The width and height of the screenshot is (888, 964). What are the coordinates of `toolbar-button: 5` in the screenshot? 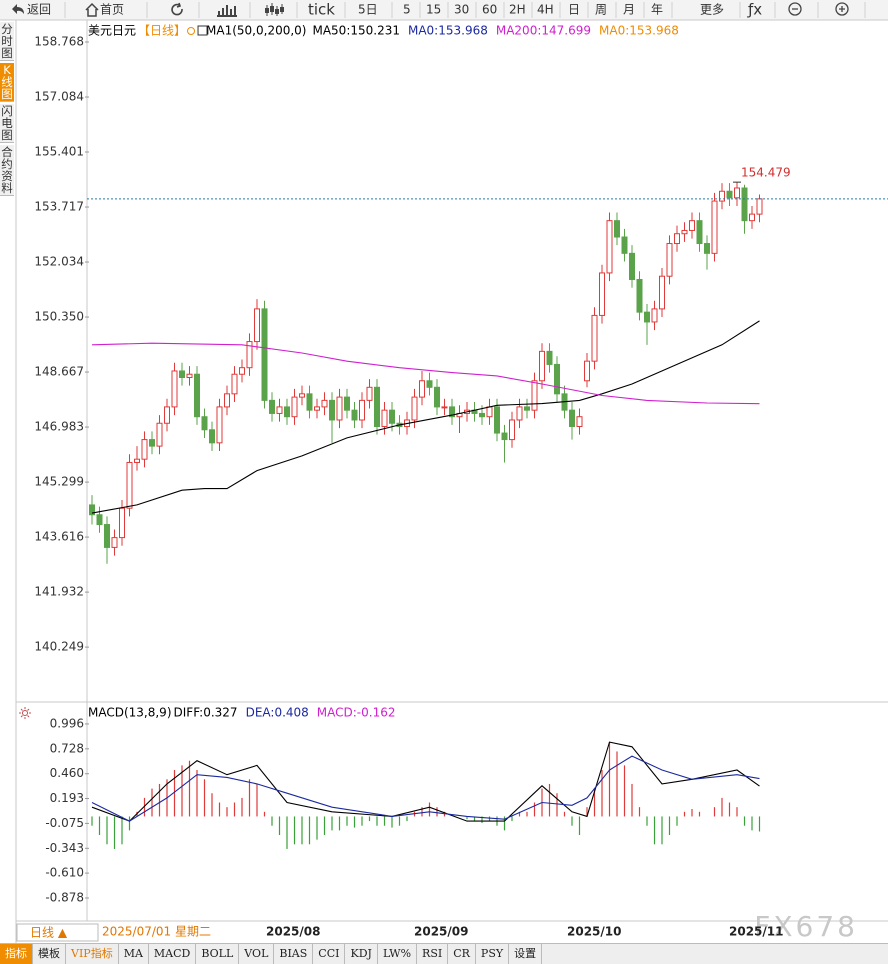 It's located at (407, 10).